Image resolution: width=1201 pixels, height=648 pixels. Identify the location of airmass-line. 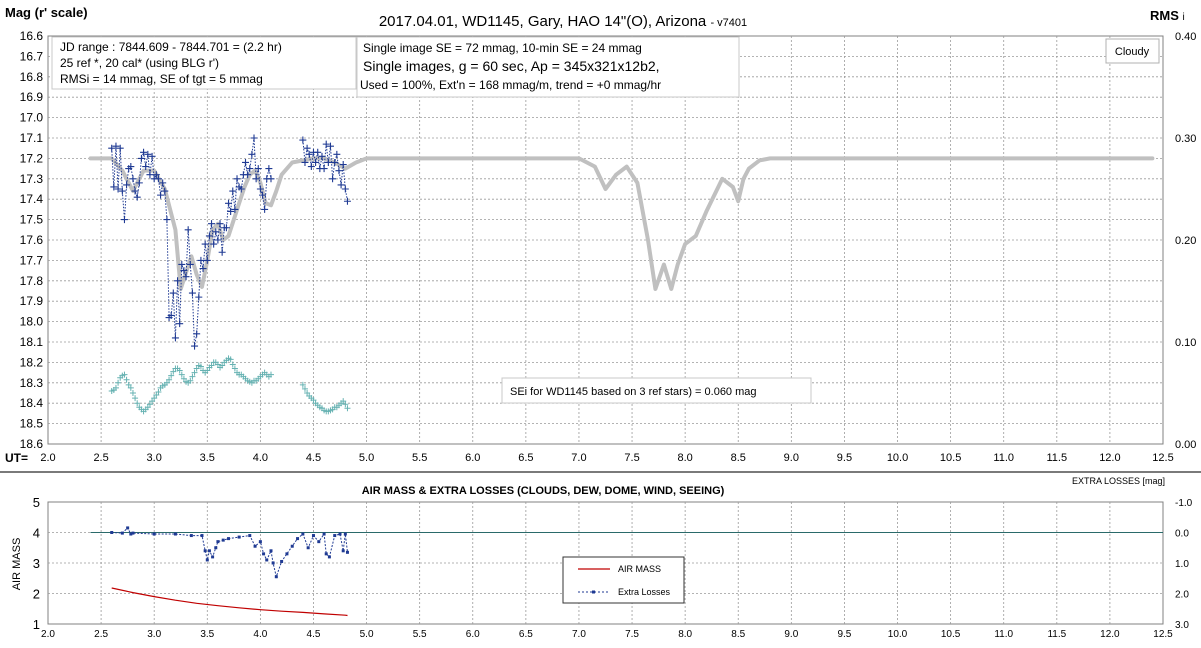
(229, 602).